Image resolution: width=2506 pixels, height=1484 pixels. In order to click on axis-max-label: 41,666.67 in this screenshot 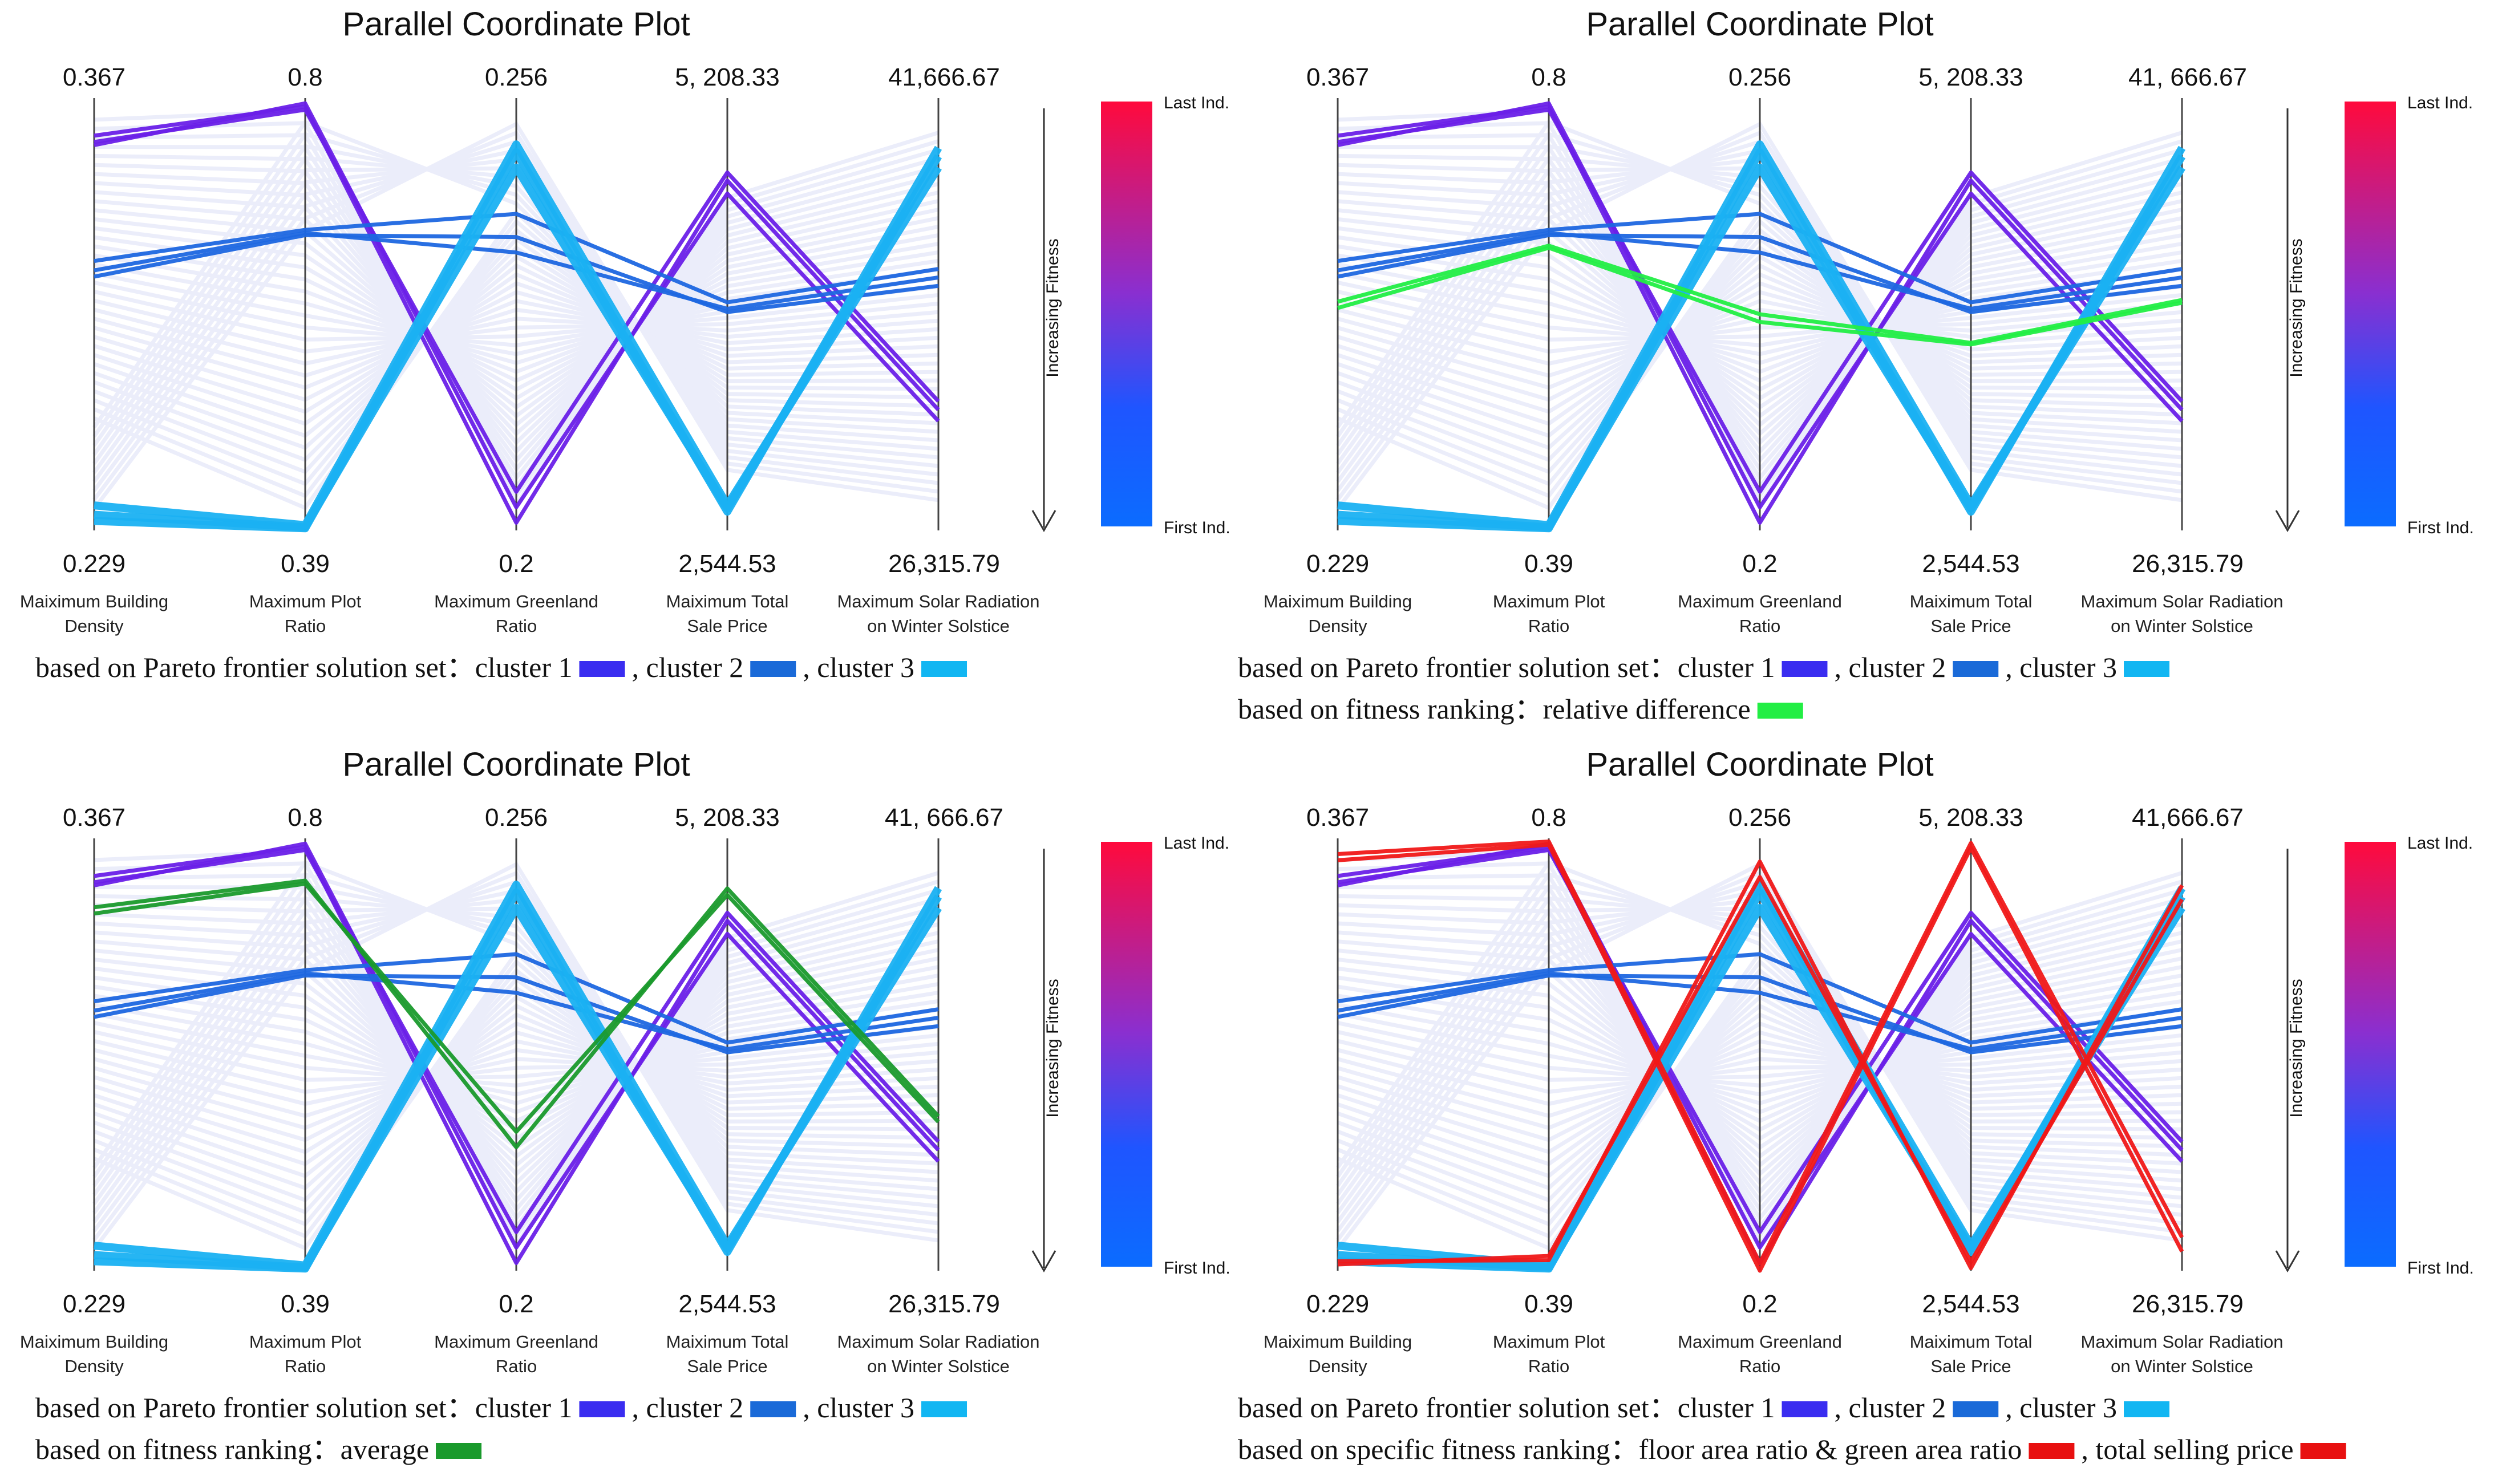, I will do `click(2188, 818)`.